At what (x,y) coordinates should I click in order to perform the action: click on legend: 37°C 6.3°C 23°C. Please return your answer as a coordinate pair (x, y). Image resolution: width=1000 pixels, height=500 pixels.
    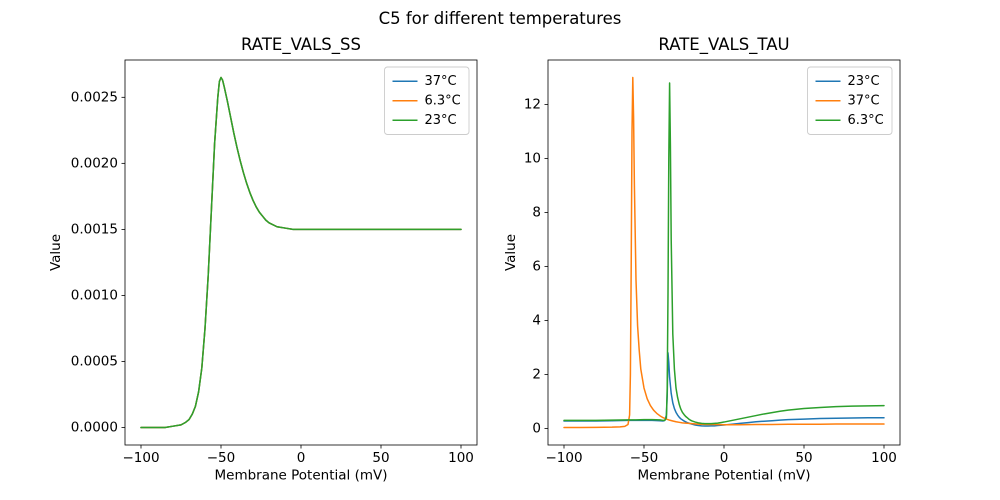
    Looking at the image, I should click on (427, 100).